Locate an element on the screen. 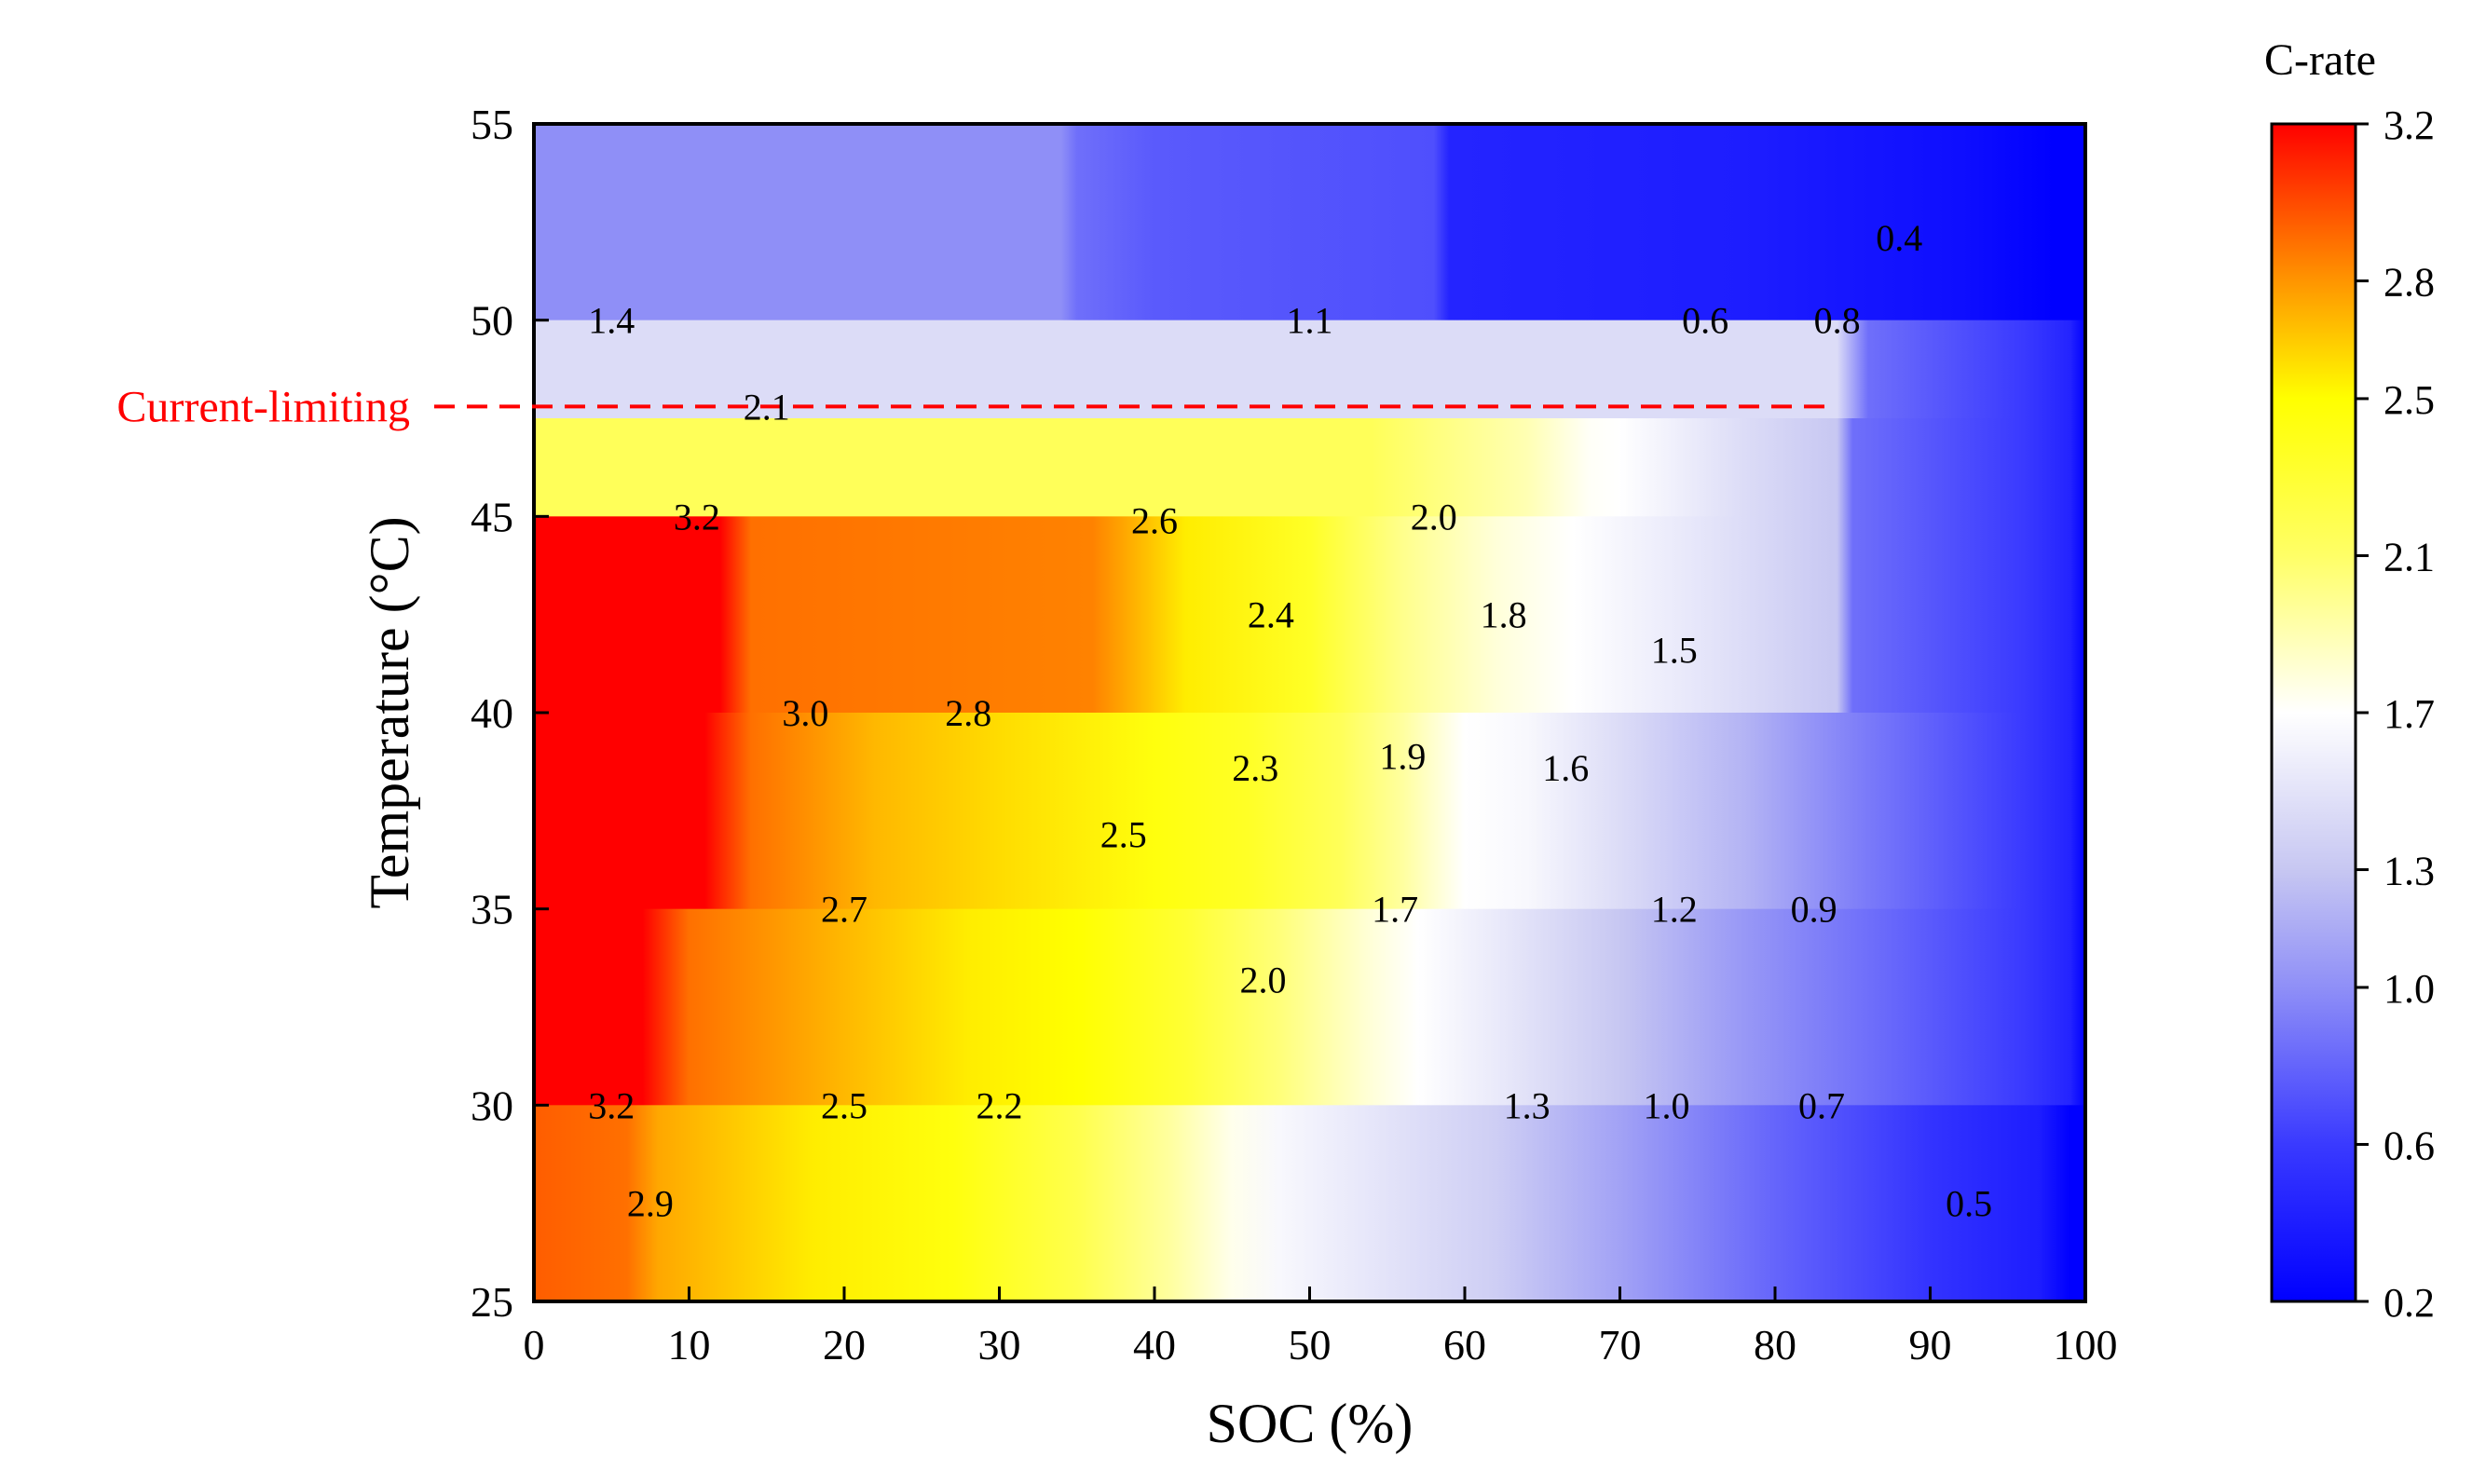 This screenshot has width=2486, height=1484. x-axis-label: SOC (%) is located at coordinates (1310, 1423).